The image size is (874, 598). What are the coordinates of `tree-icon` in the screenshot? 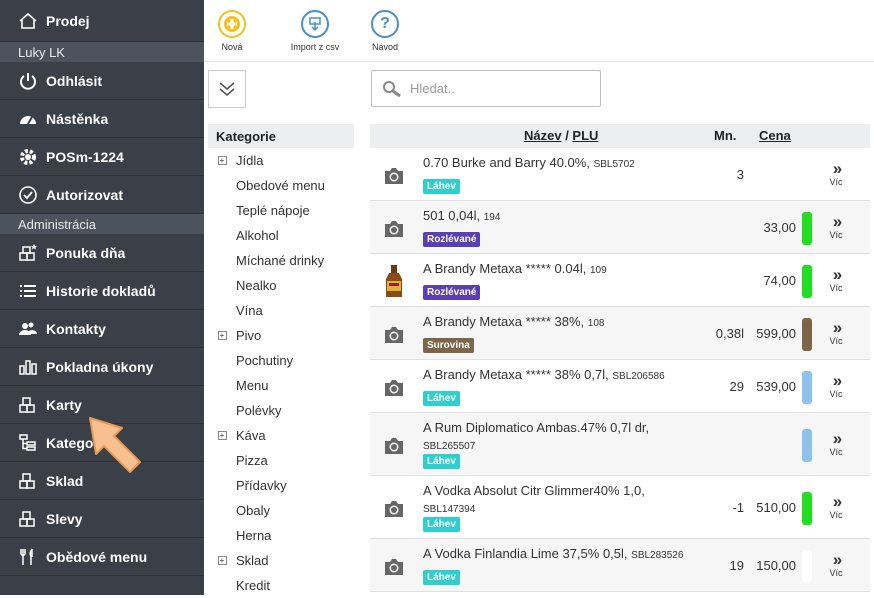 It's located at (28, 443).